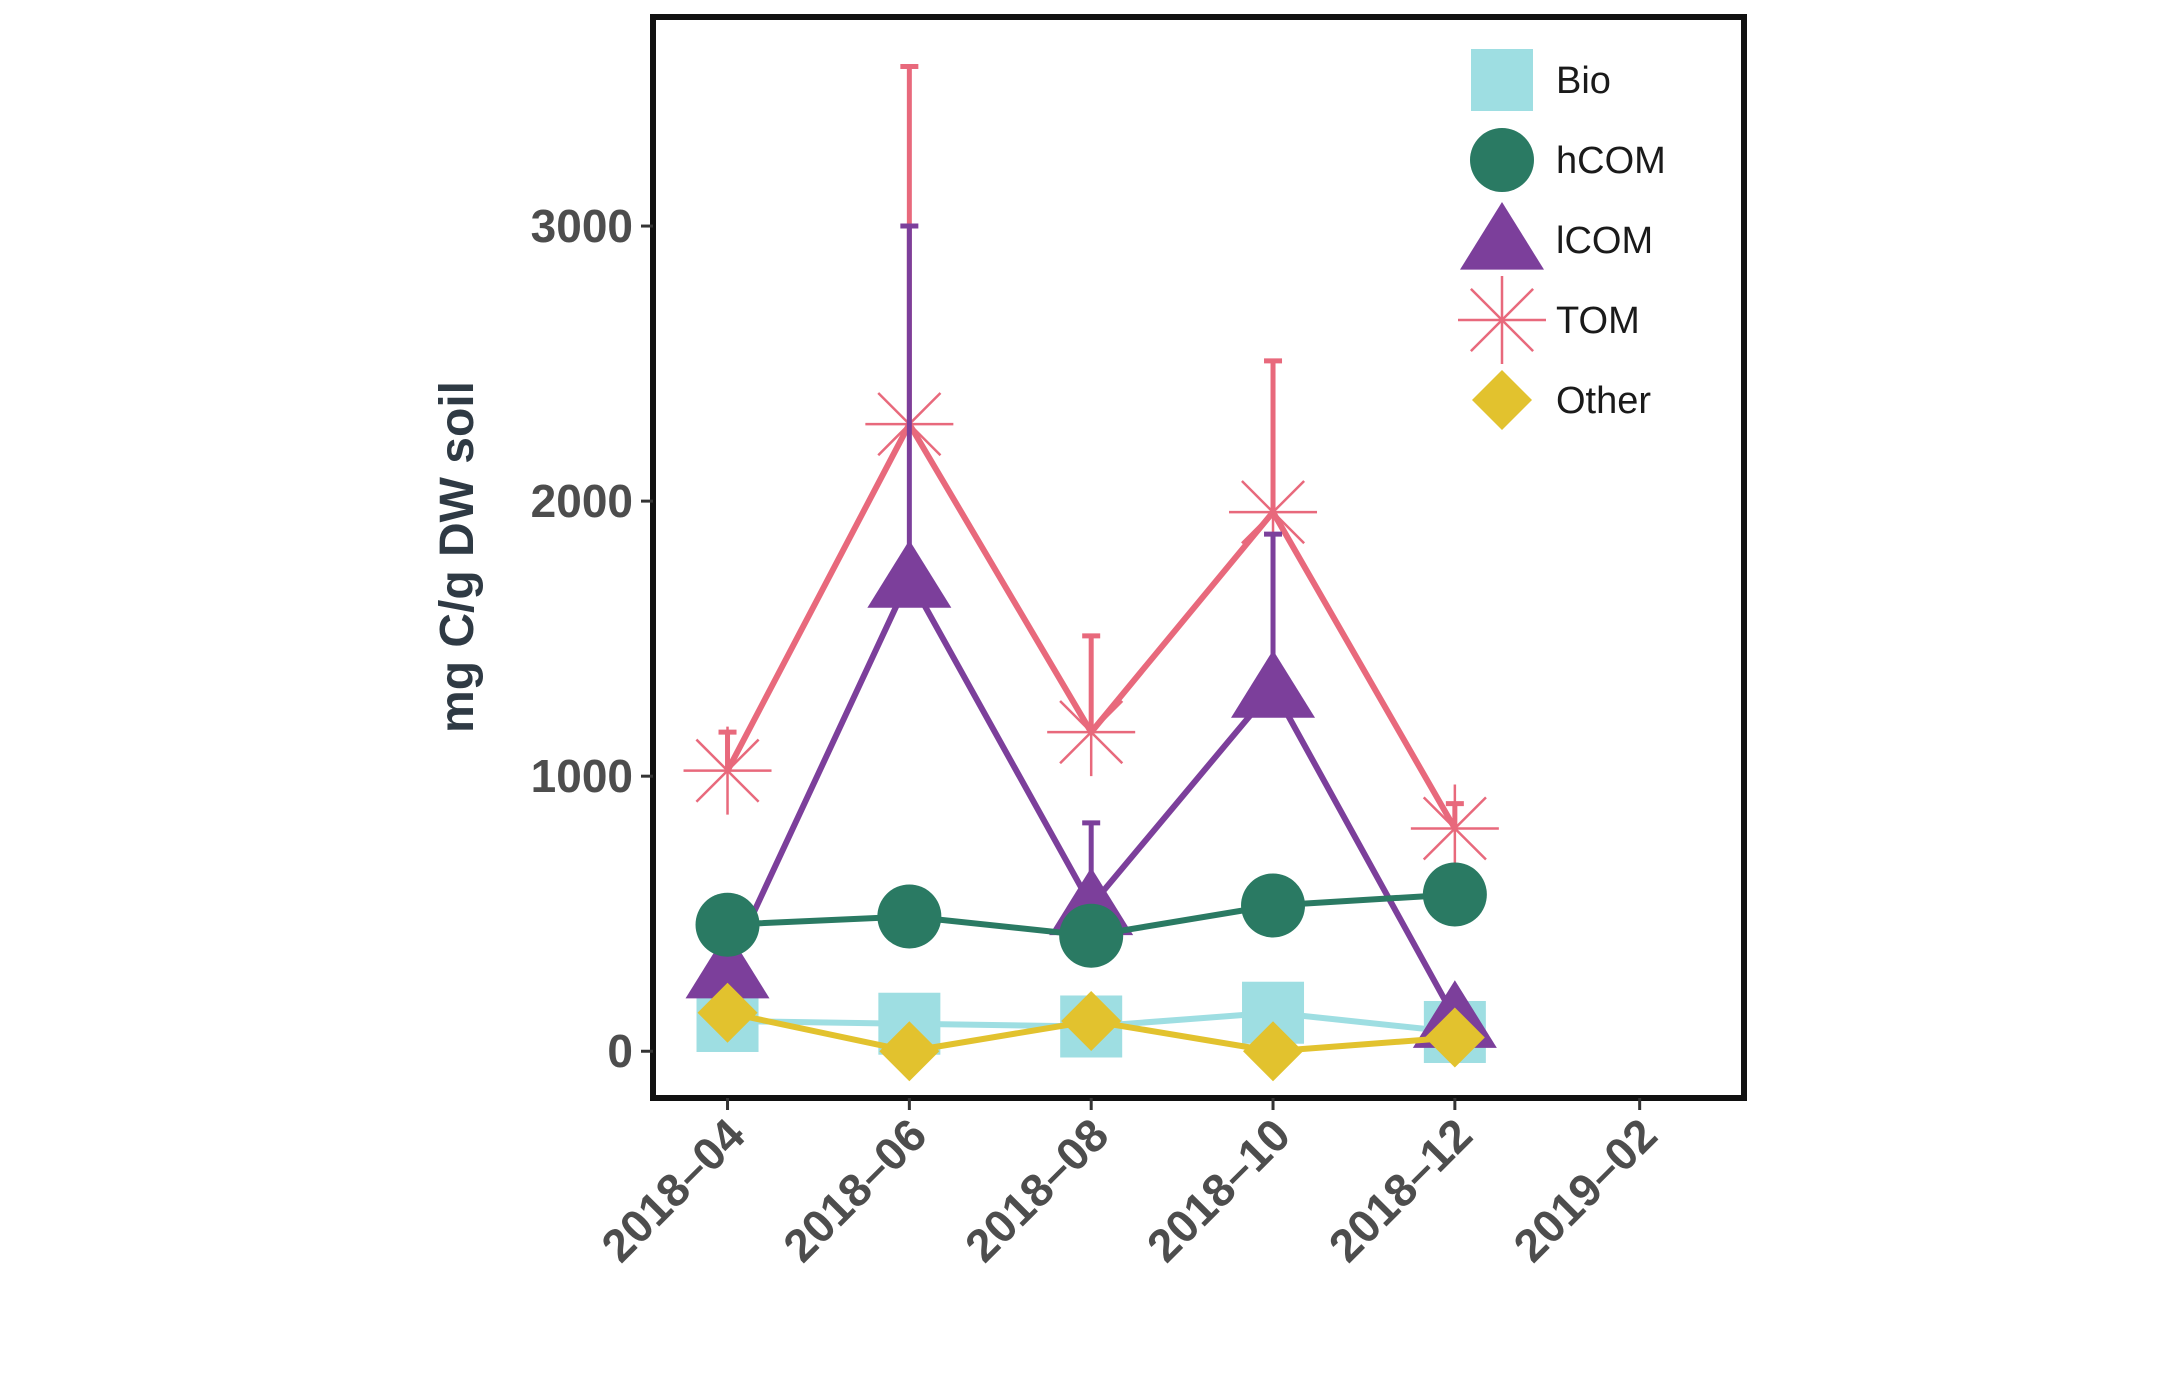  I want to click on y-axis-title: mg C/g DW soil, so click(457, 557).